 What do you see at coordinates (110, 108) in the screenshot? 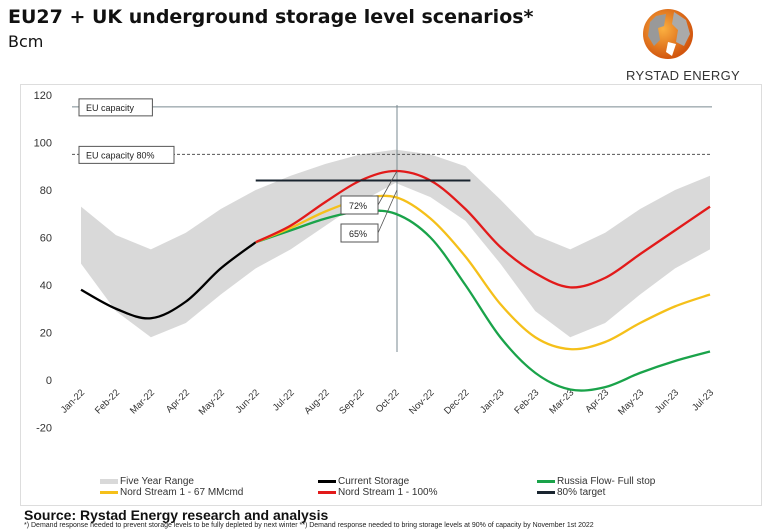
I see `reference-line-label: EU capacity` at bounding box center [110, 108].